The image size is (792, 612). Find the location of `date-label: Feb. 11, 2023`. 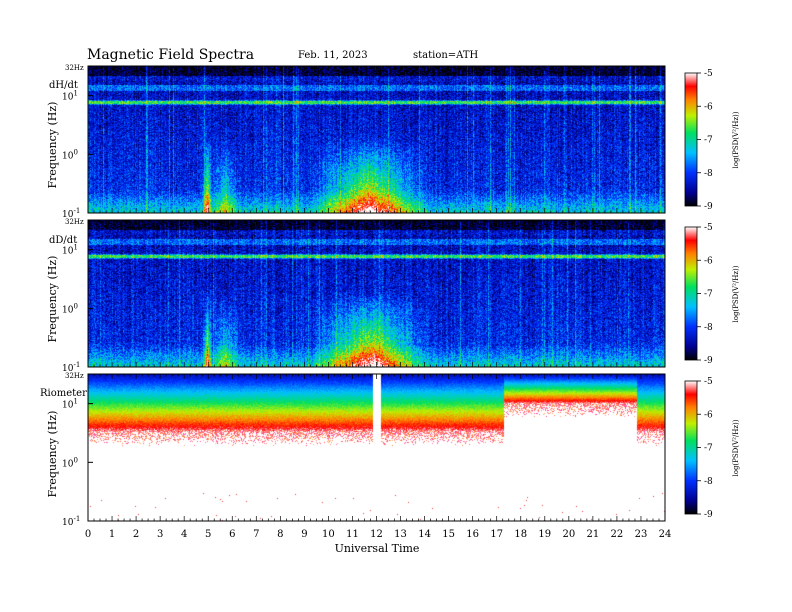

date-label: Feb. 11, 2023 is located at coordinates (333, 55).